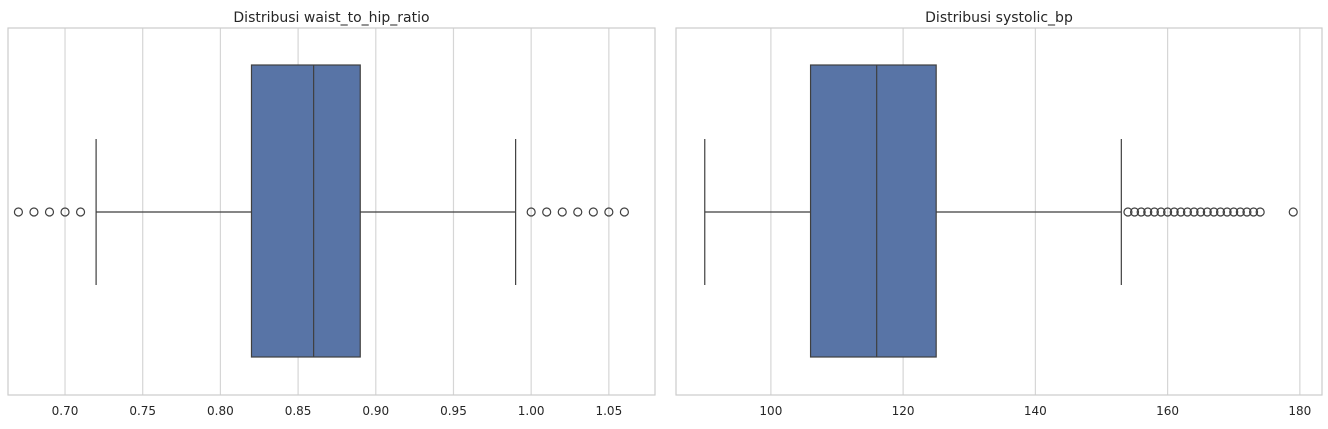  Describe the element at coordinates (220, 411) in the screenshot. I see `x-tick-label: 0.80` at that location.